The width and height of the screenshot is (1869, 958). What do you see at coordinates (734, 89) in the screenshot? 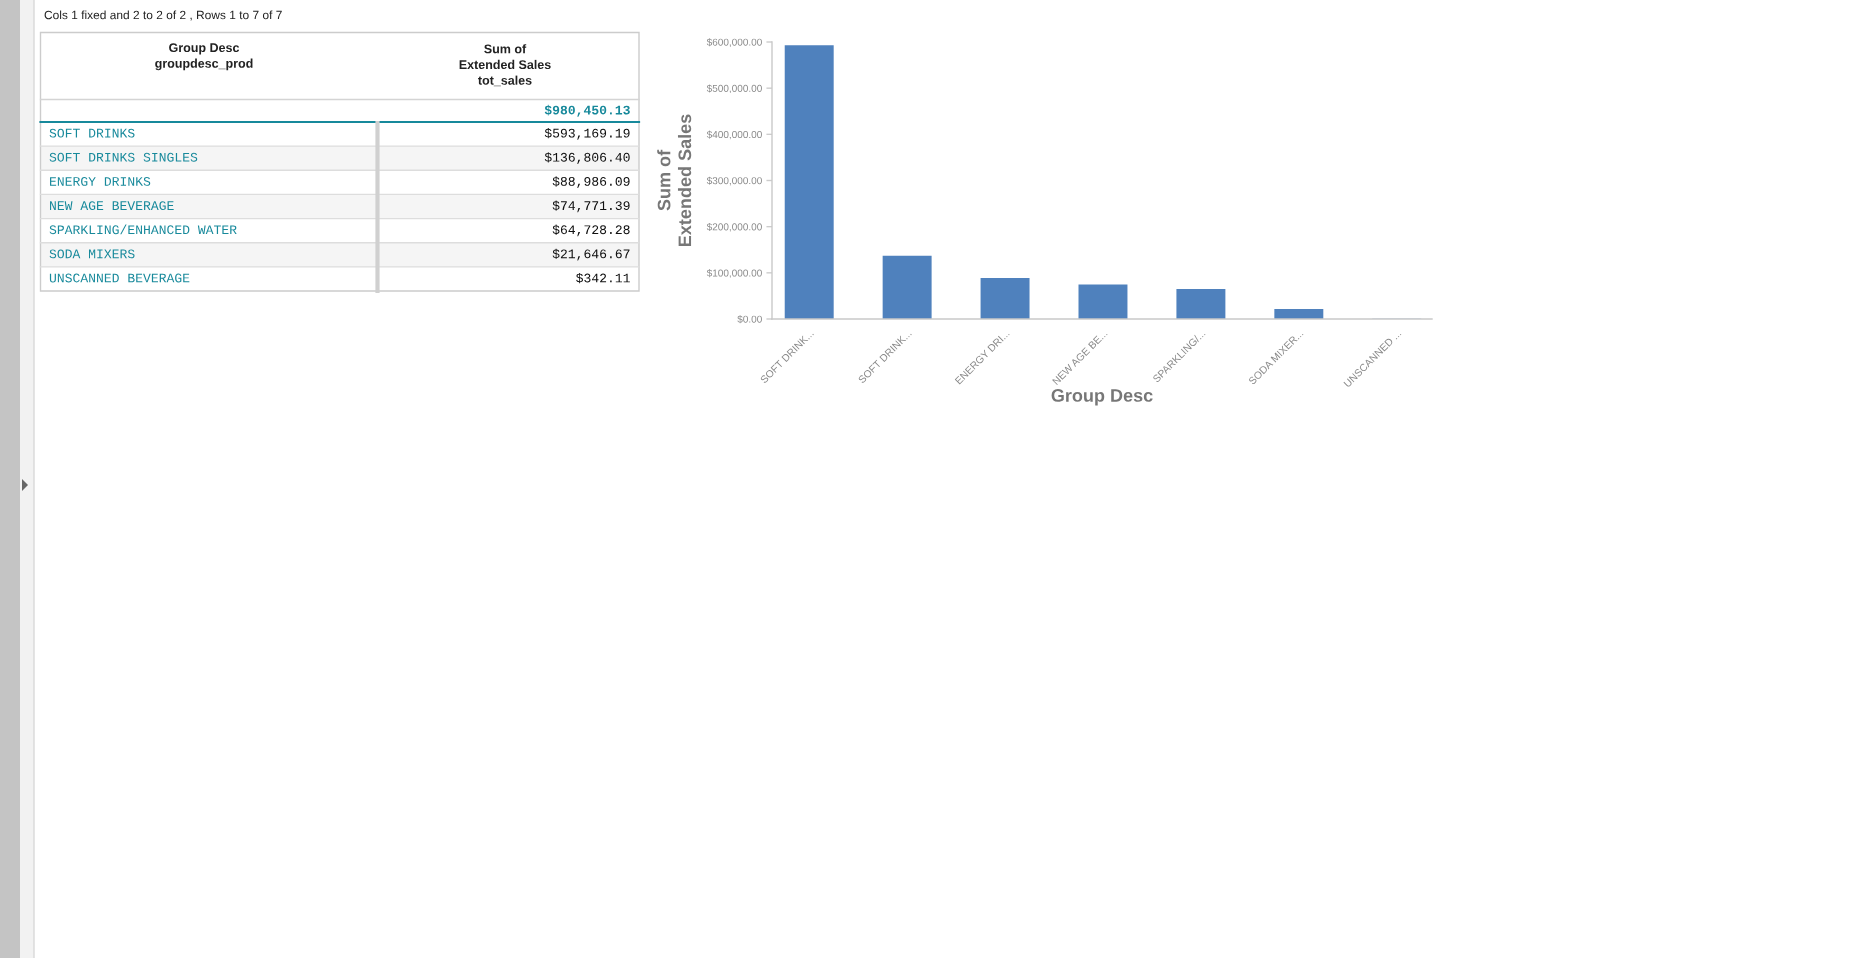
I see `y-tick-label: $500,000.00` at bounding box center [734, 89].